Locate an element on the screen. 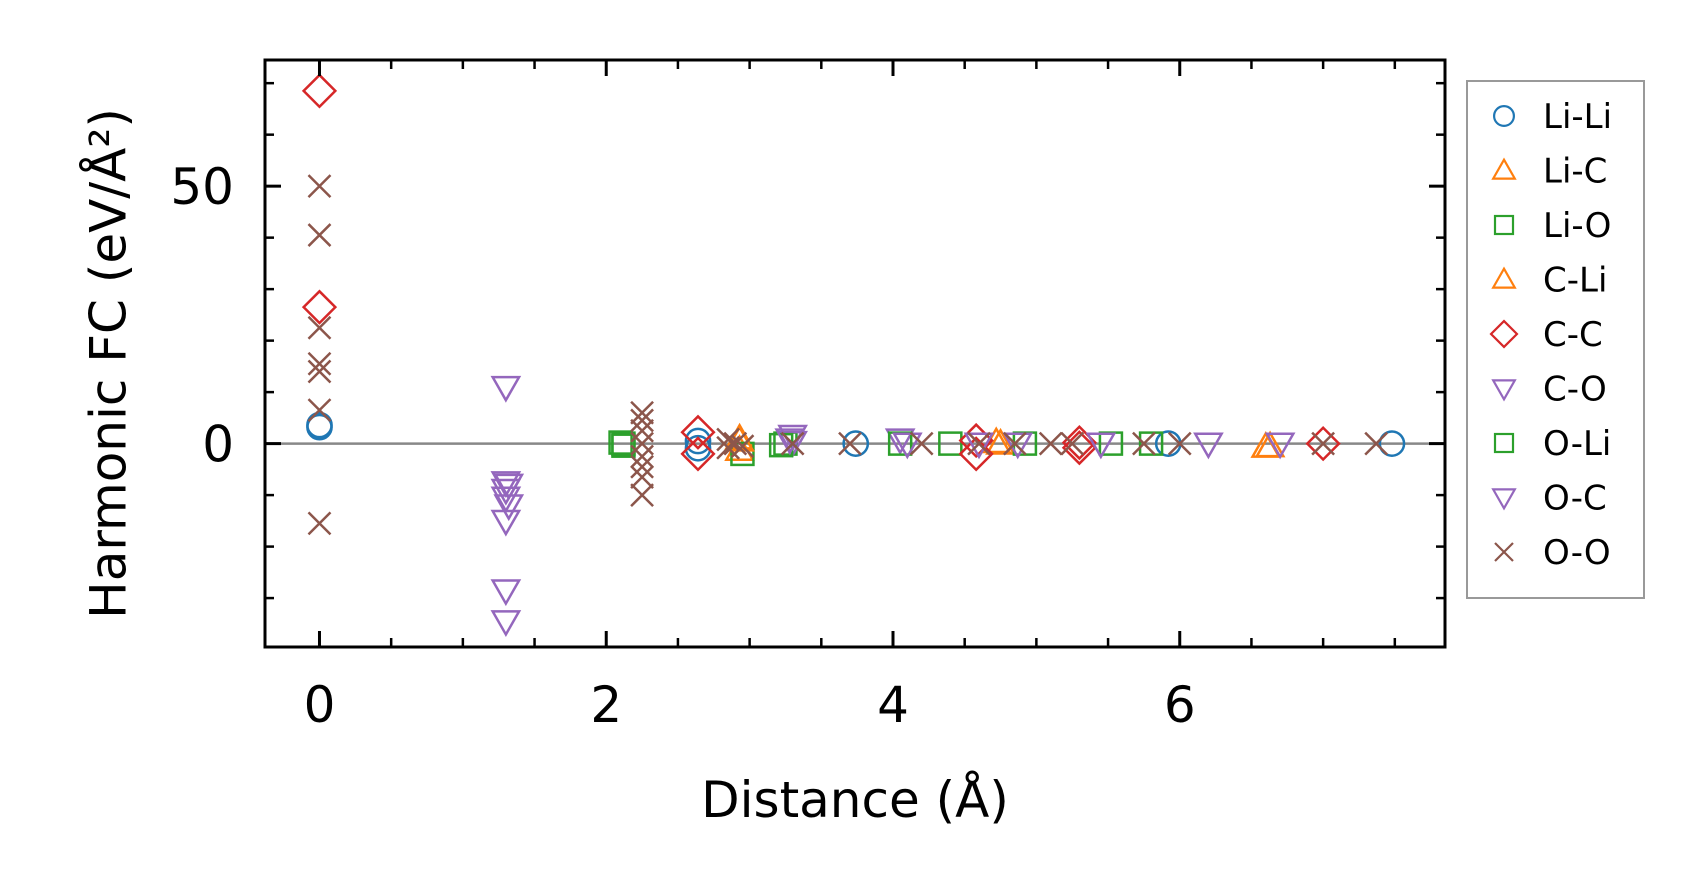 The width and height of the screenshot is (1682, 883). legend-label-li-li: Li-Li is located at coordinates (1577, 117).